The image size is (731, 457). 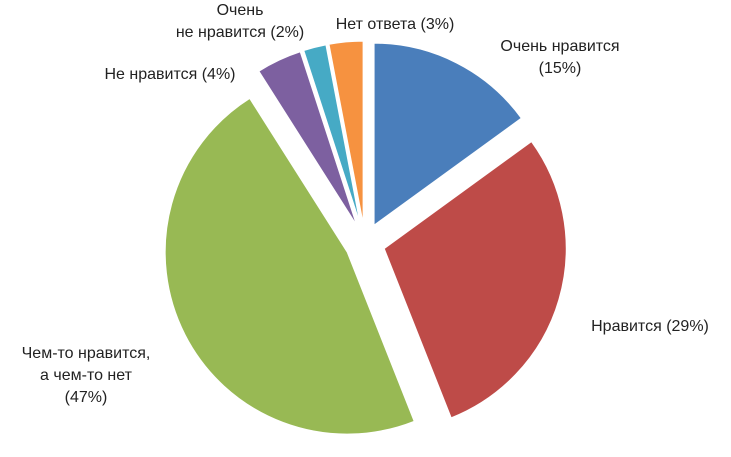 I want to click on value-label: (15%), so click(x=560, y=68).